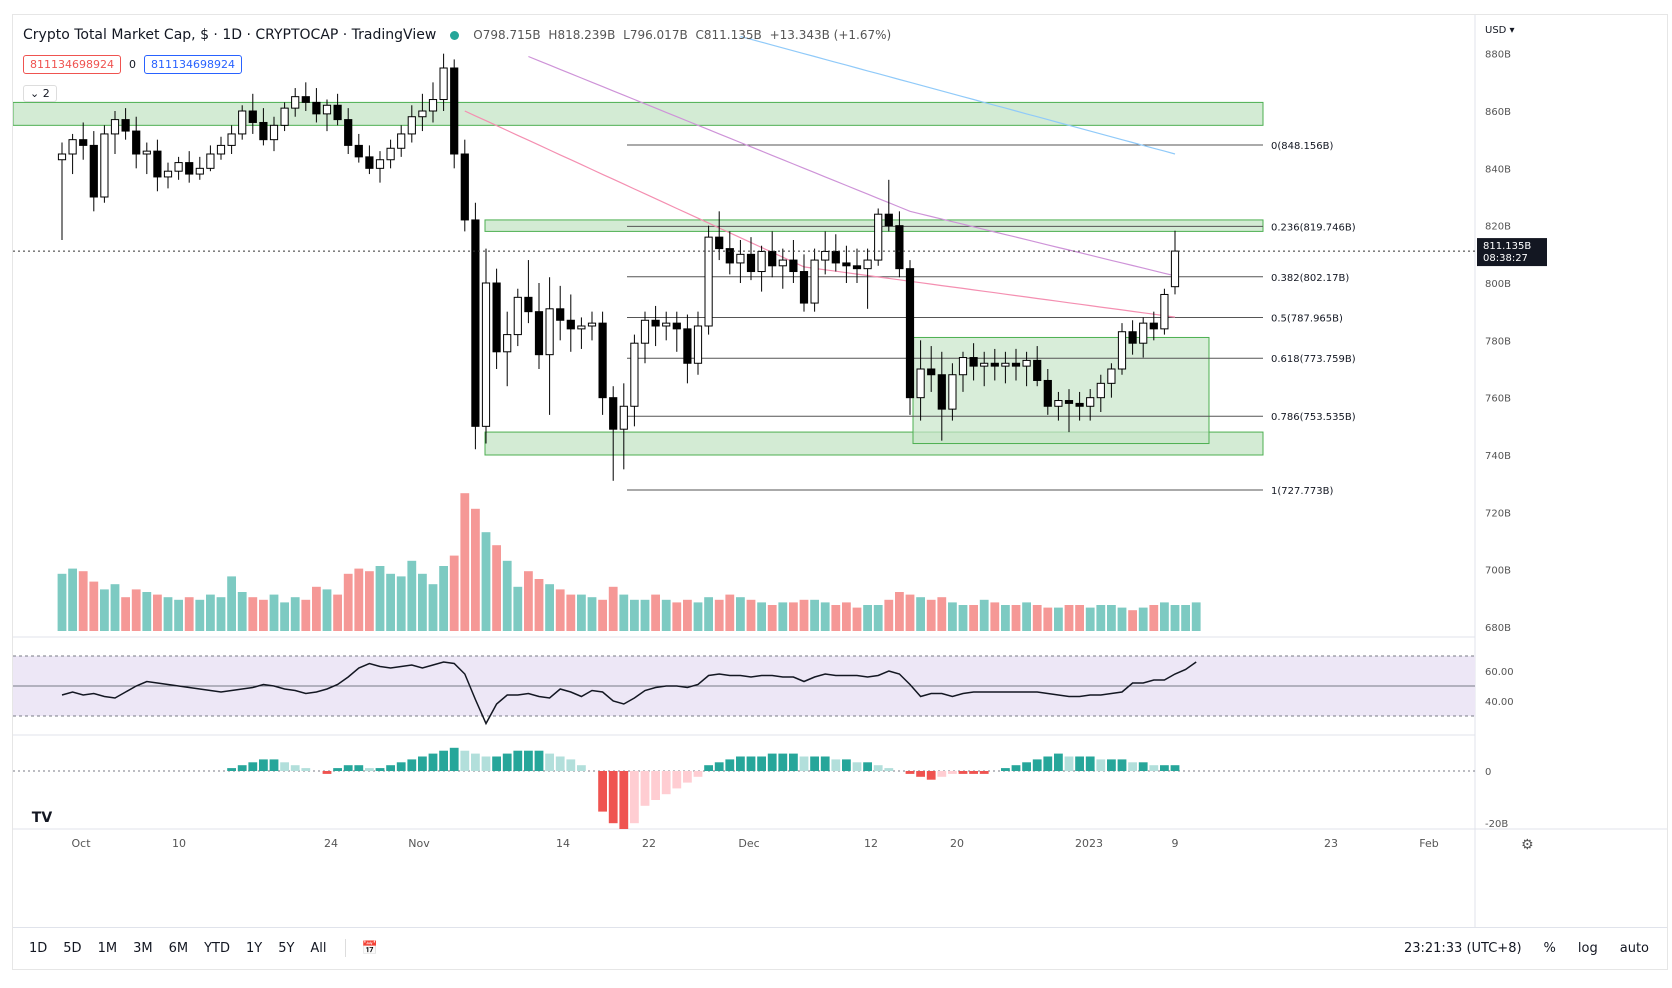 This screenshot has width=1672, height=988. I want to click on currency-label: USD ▾, so click(1500, 30).